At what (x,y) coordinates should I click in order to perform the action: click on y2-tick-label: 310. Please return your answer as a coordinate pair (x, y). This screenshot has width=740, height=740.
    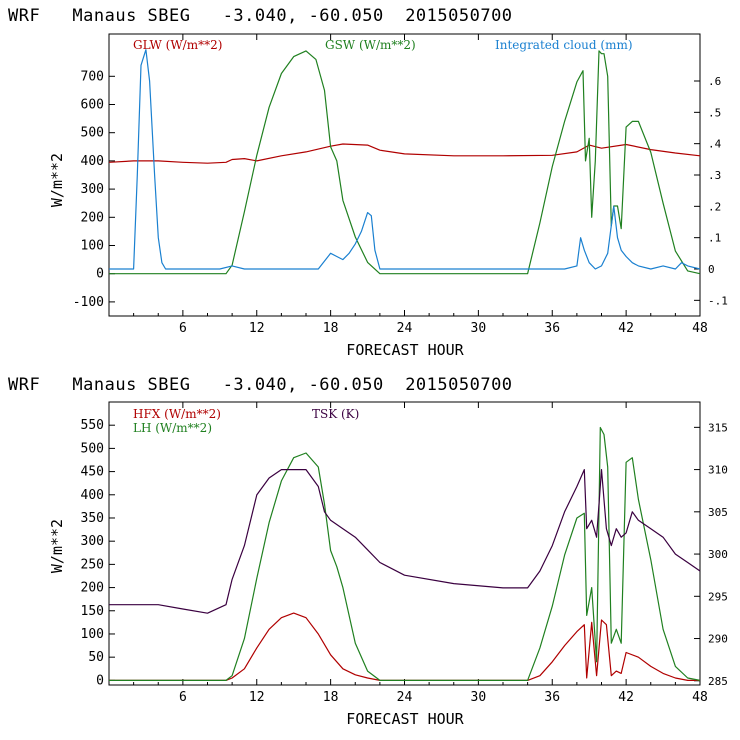
    Looking at the image, I should click on (718, 470).